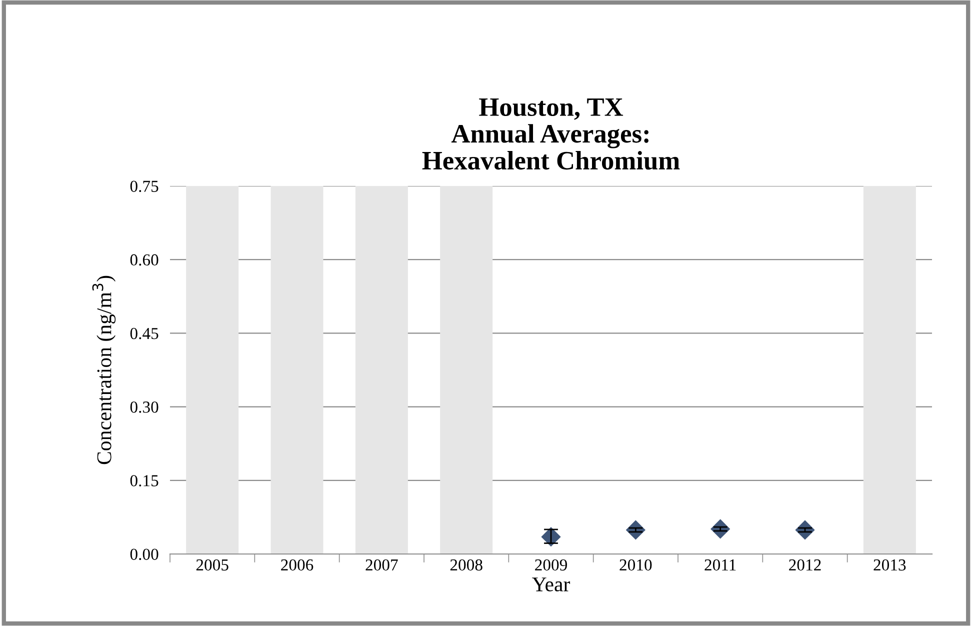  I want to click on y-tick-label: 0.00, so click(144, 554).